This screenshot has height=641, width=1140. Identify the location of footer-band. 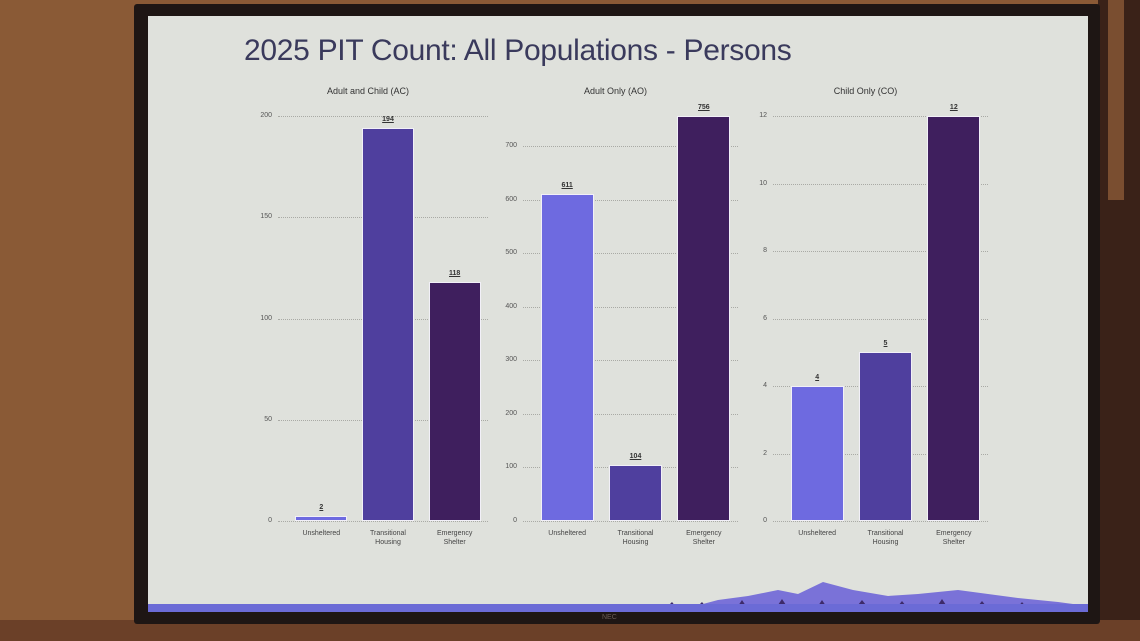
(618, 608).